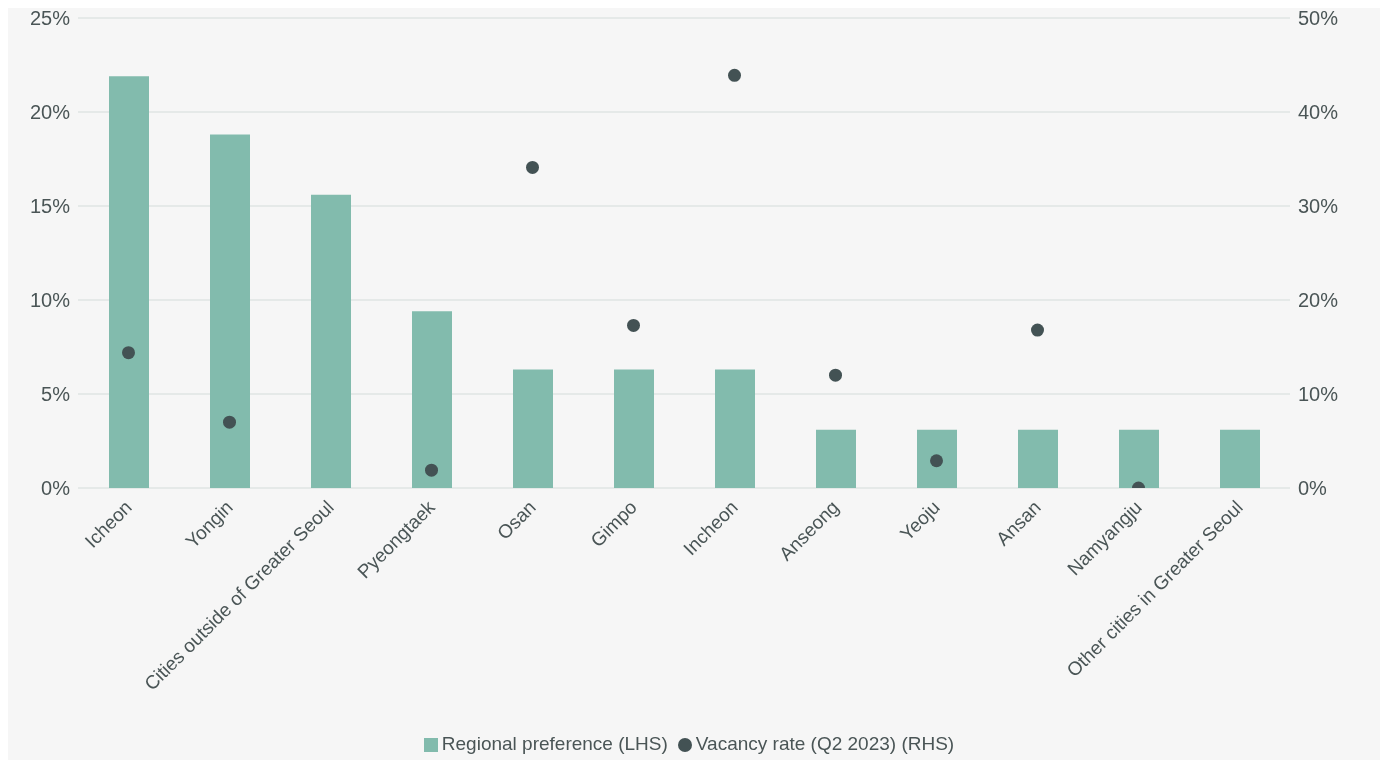 This screenshot has width=1388, height=768. I want to click on y-tick-label: 25%, so click(50, 18).